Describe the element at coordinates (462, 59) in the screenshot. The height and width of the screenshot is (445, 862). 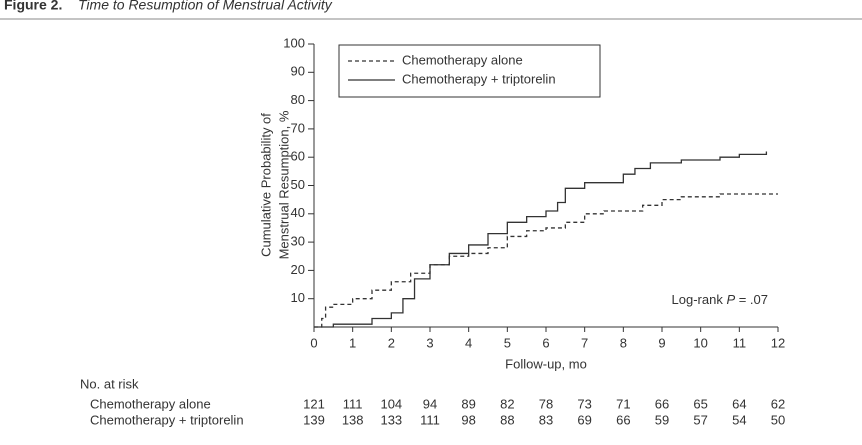
I see `legend-label: Chemotherapy alone` at that location.